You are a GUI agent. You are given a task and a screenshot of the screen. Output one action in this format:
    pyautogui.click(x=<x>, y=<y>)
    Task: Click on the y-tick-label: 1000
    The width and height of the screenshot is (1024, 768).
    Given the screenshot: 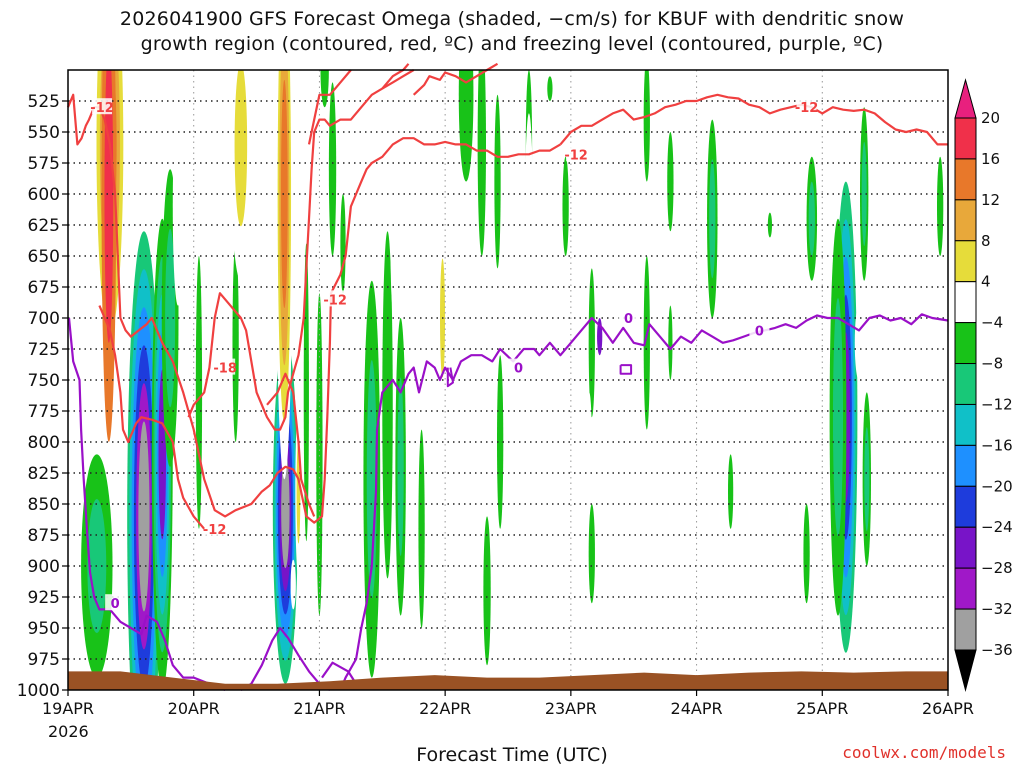 What is the action you would take?
    pyautogui.click(x=38, y=691)
    